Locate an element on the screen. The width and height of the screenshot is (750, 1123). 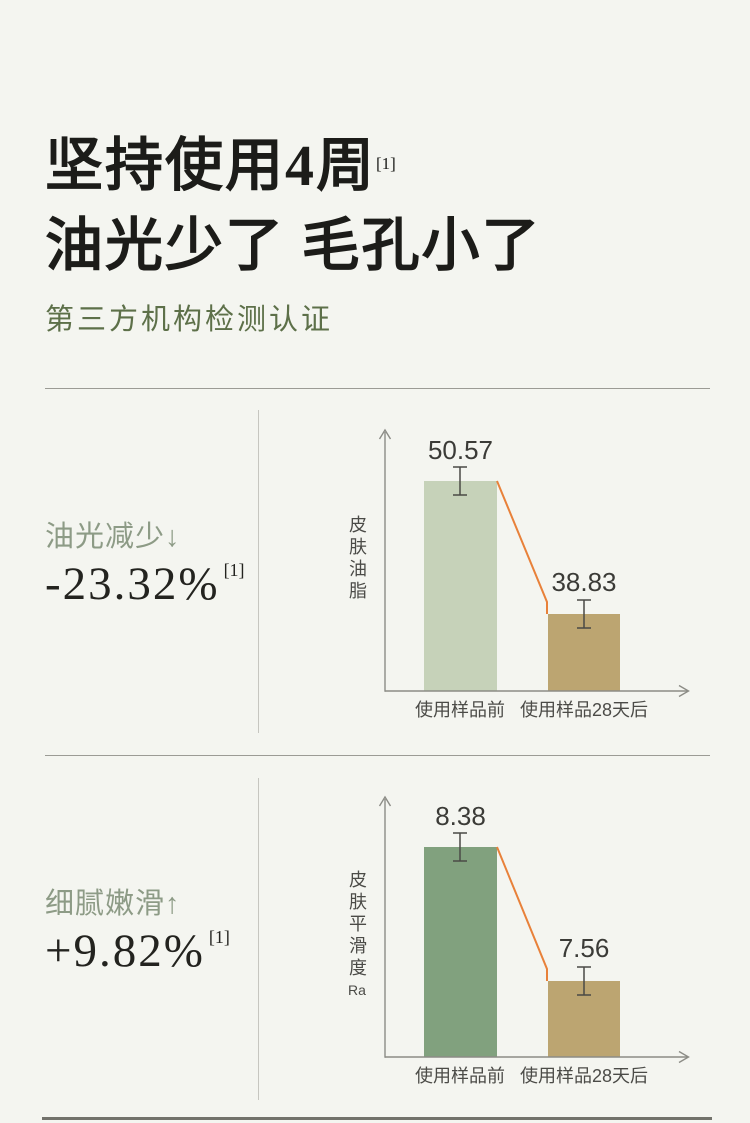
bar-chart-skin-smoothness: 8.38 7.56 皮肤平滑度 Ra 使用样品前 使用样品28天后 is located at coordinates (525, 947).